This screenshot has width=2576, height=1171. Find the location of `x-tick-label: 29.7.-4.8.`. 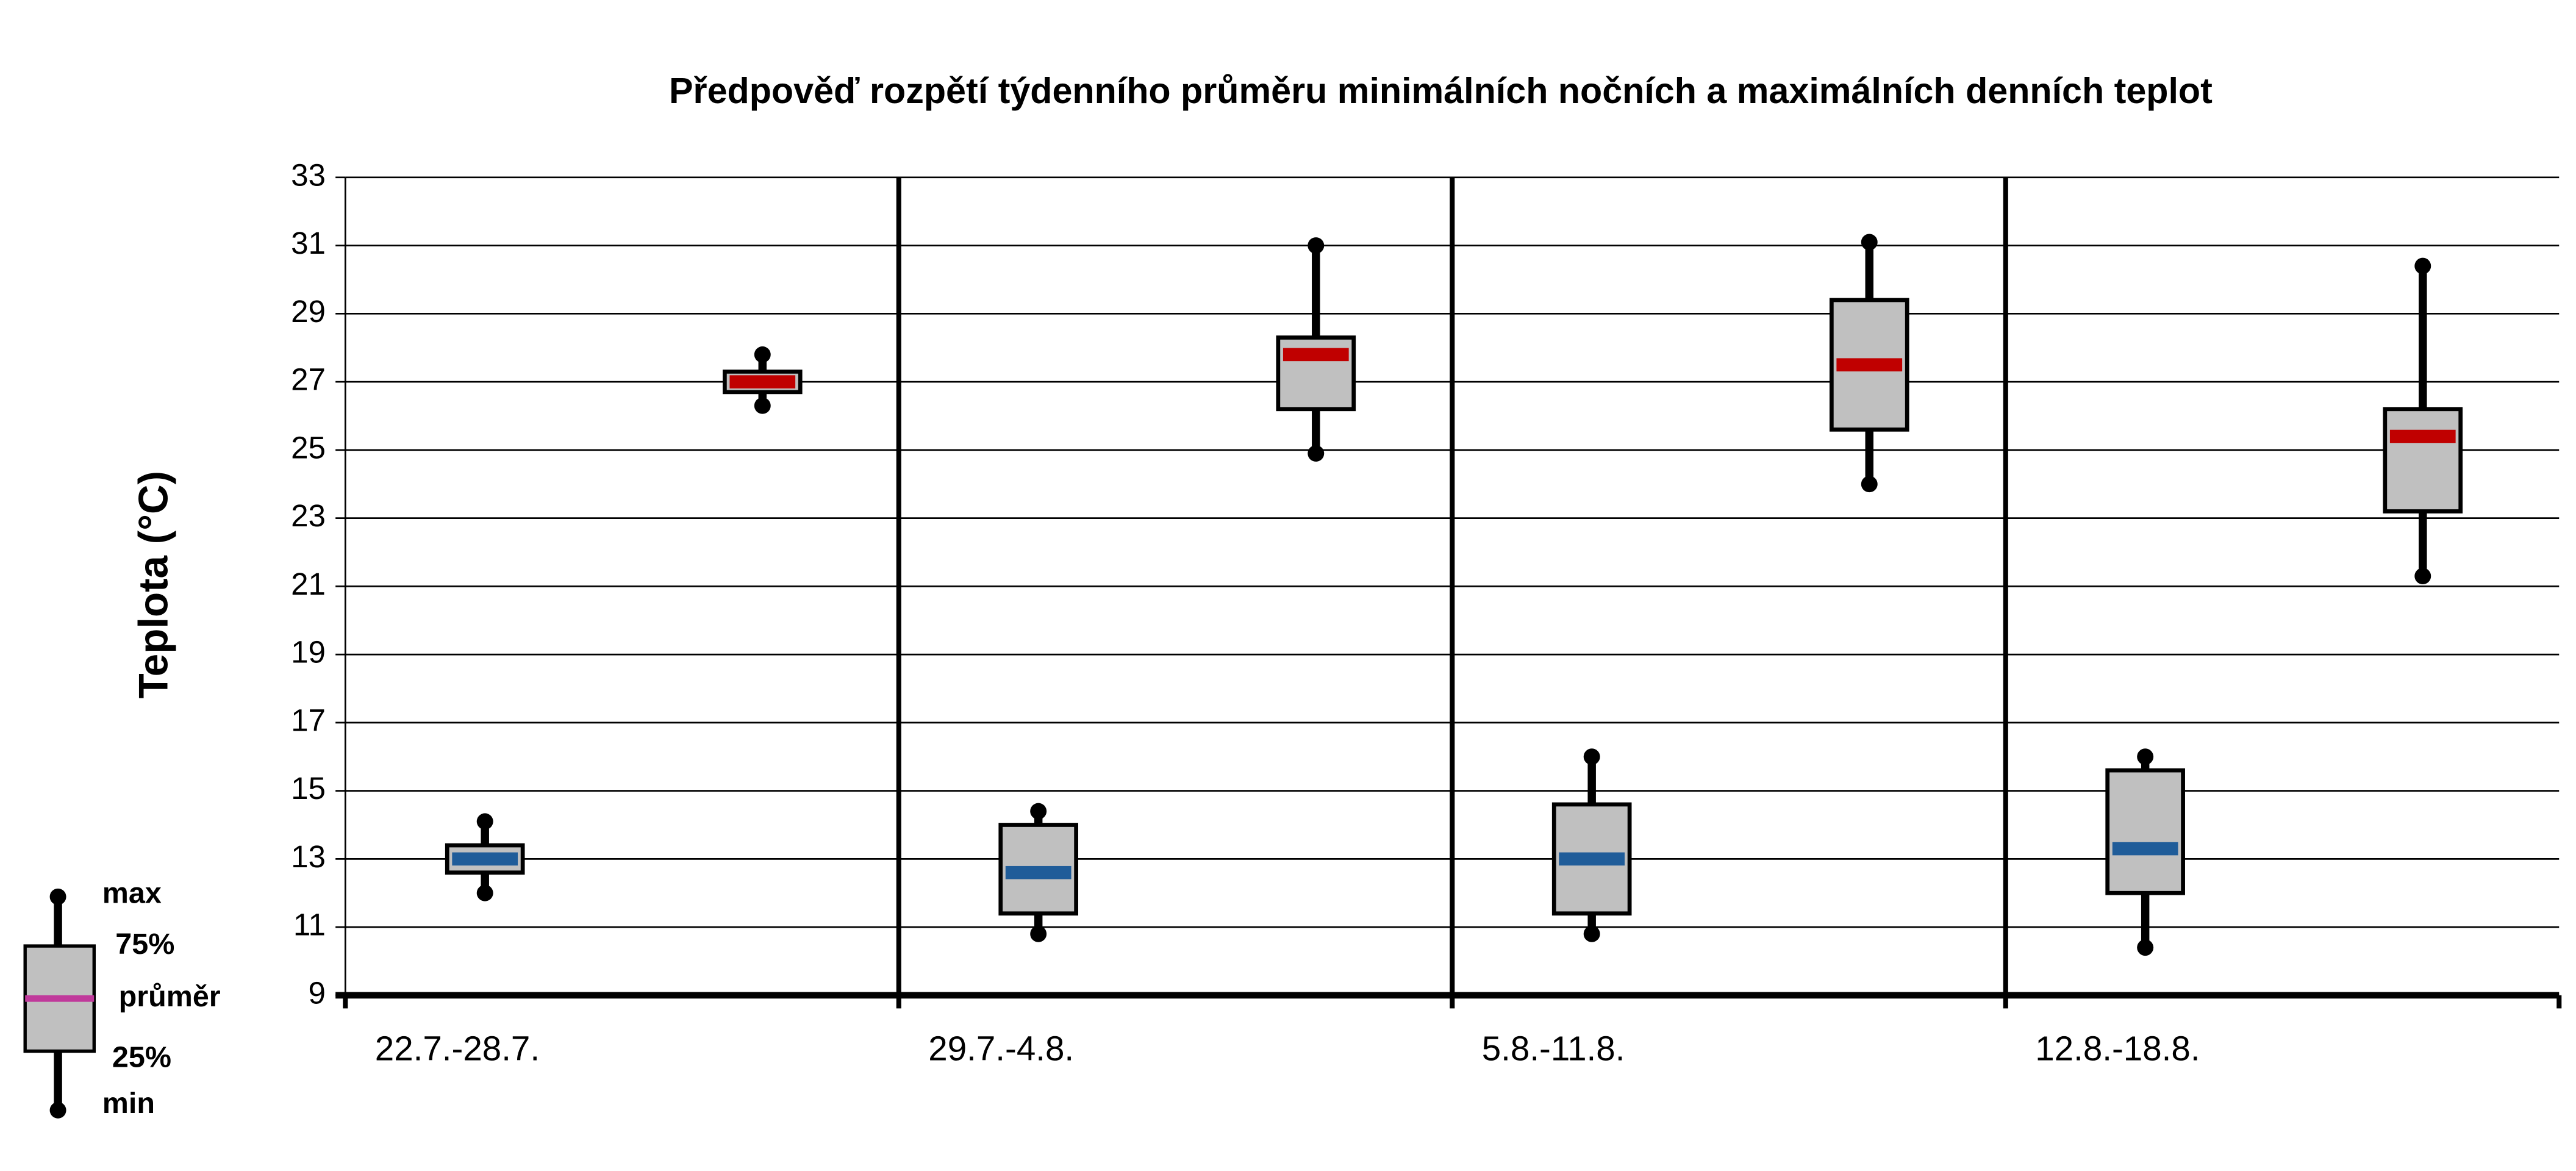

x-tick-label: 29.7.-4.8. is located at coordinates (1001, 1048).